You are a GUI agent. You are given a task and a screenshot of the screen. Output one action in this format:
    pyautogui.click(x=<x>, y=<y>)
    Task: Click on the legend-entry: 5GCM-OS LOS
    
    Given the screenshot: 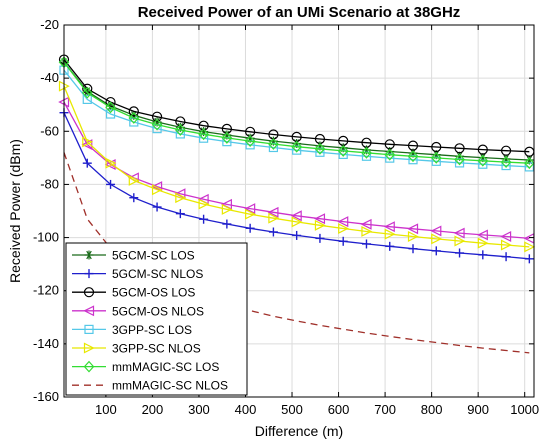 What is the action you would take?
    pyautogui.click(x=133, y=293)
    